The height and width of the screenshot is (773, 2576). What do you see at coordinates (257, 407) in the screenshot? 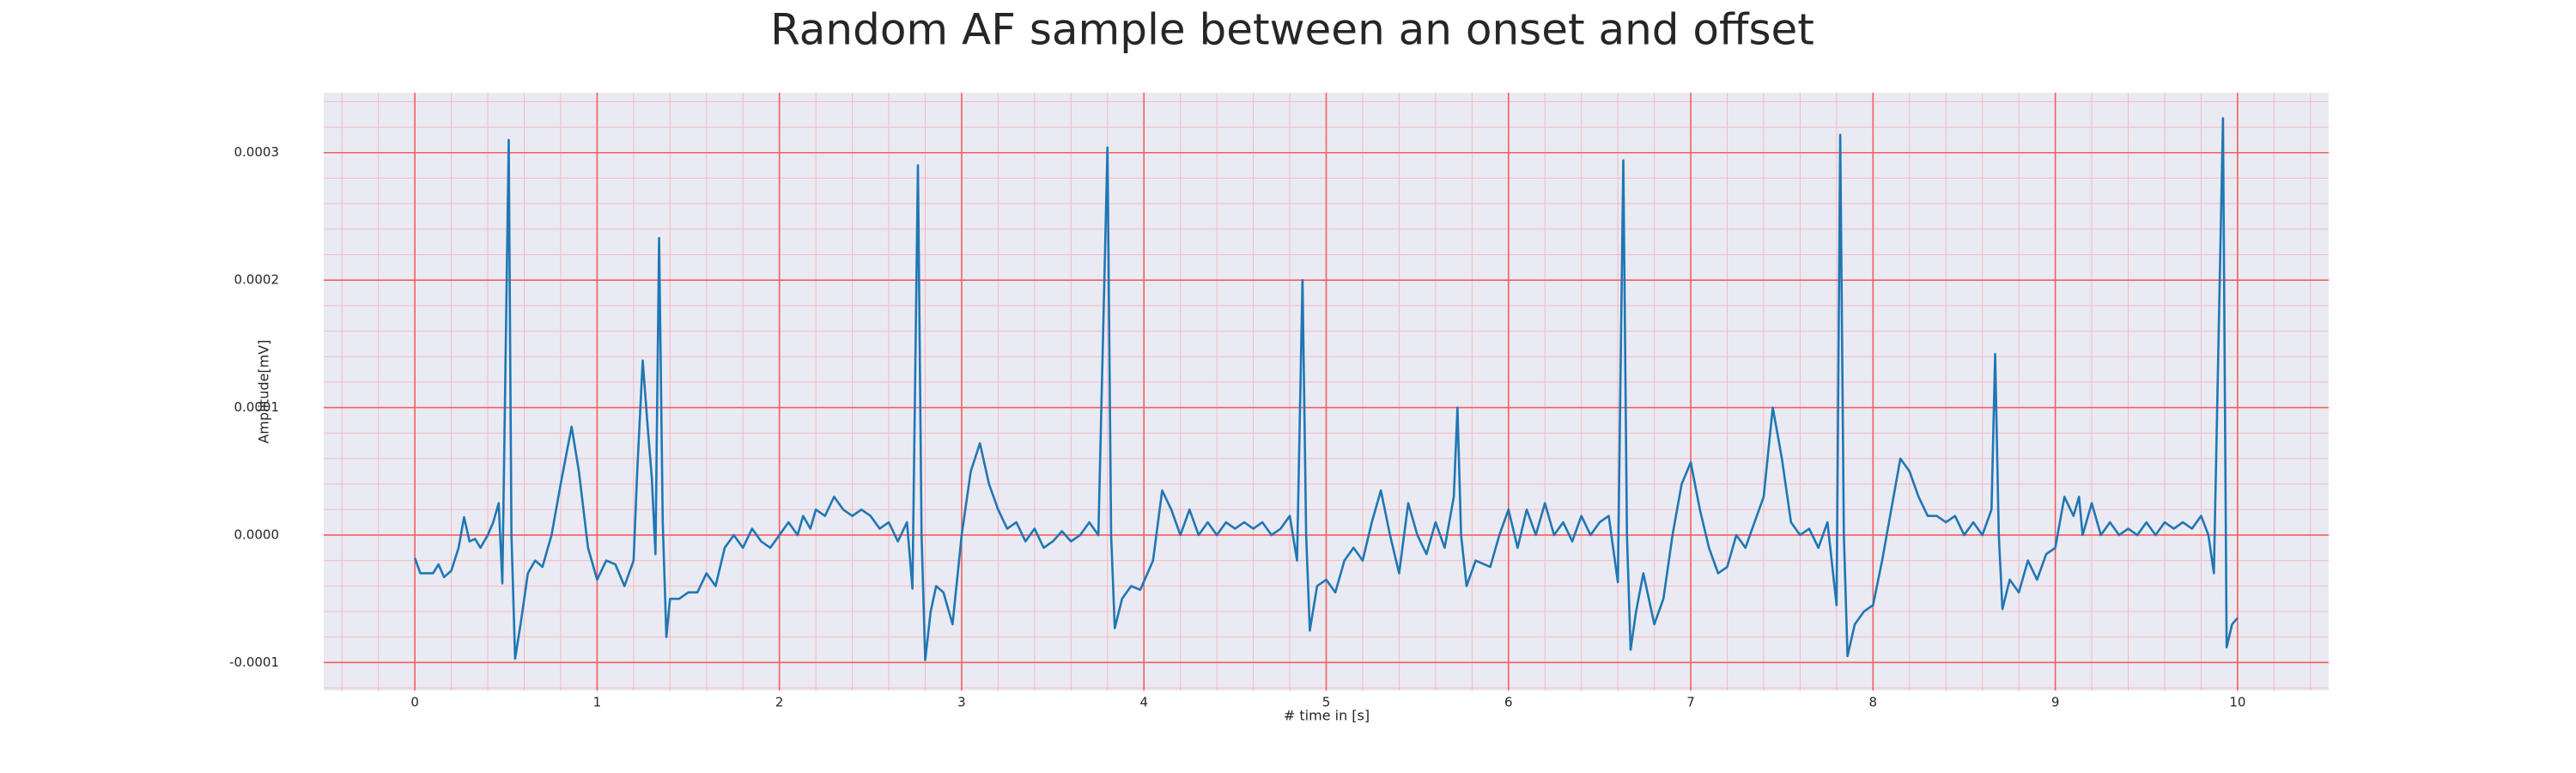
I see `y-tick-label: 0.0001` at bounding box center [257, 407].